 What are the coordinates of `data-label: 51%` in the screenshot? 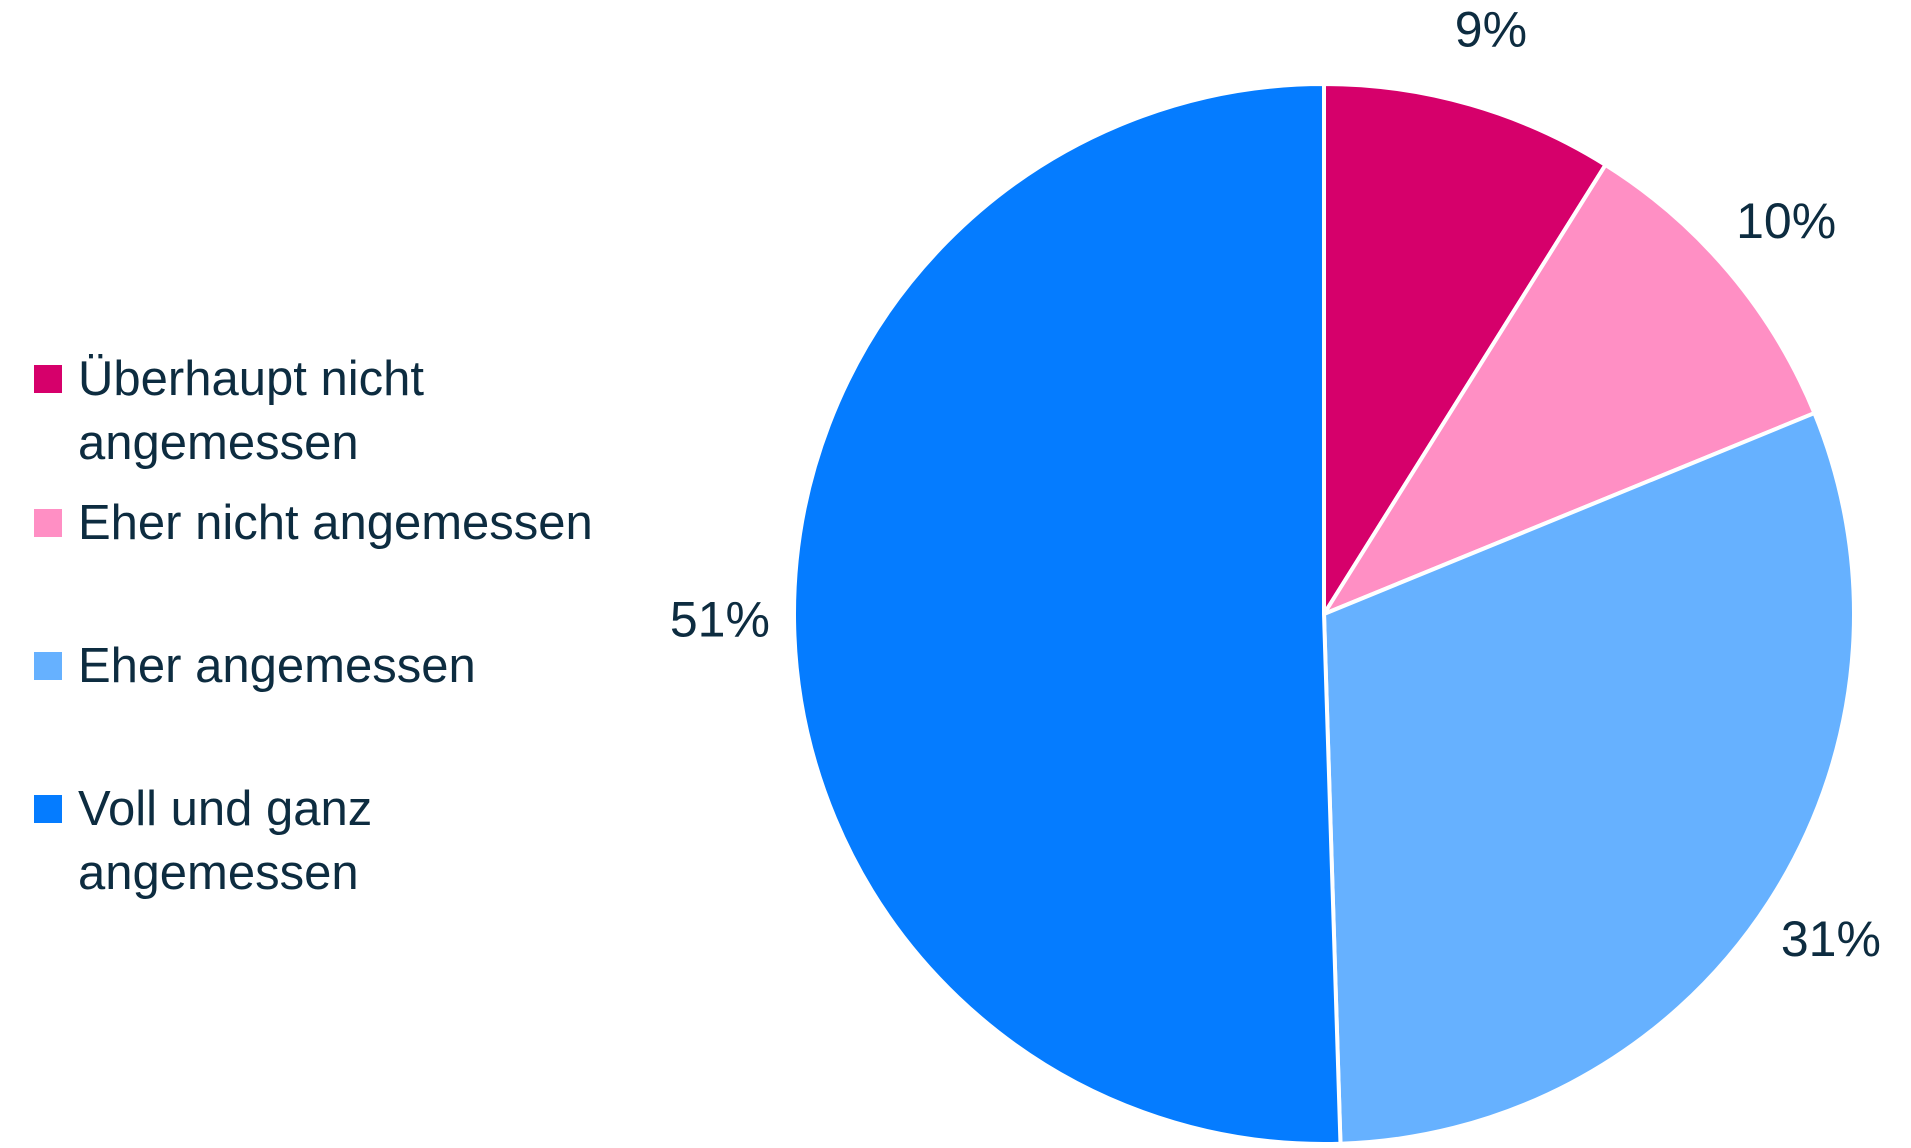 It's located at (720, 620).